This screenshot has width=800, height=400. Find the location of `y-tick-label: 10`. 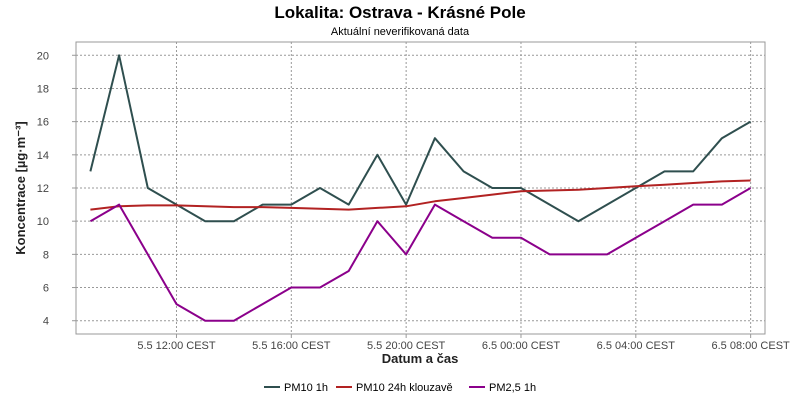

y-tick-label: 10 is located at coordinates (43, 222).